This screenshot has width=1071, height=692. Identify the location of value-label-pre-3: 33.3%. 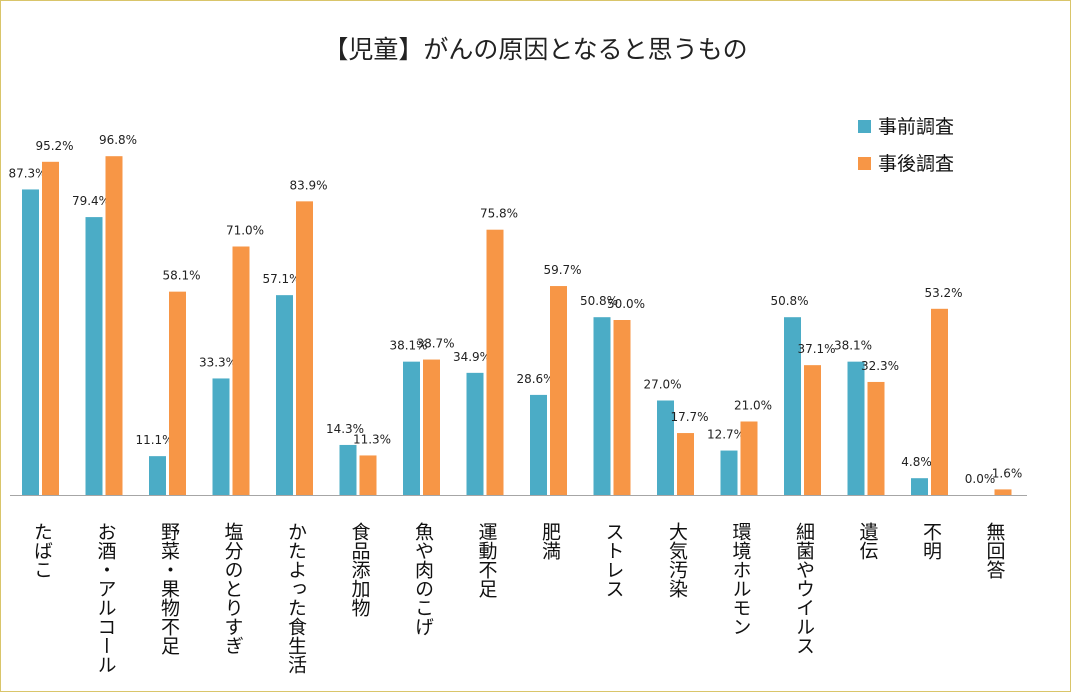
(218, 362).